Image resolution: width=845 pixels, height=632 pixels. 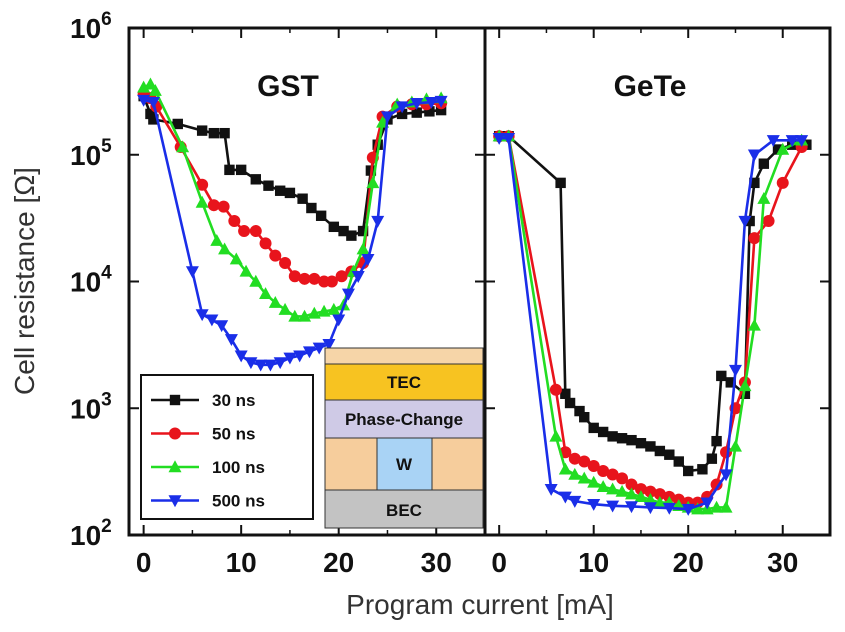 I want to click on legend-label: 100 ns, so click(x=238, y=467).